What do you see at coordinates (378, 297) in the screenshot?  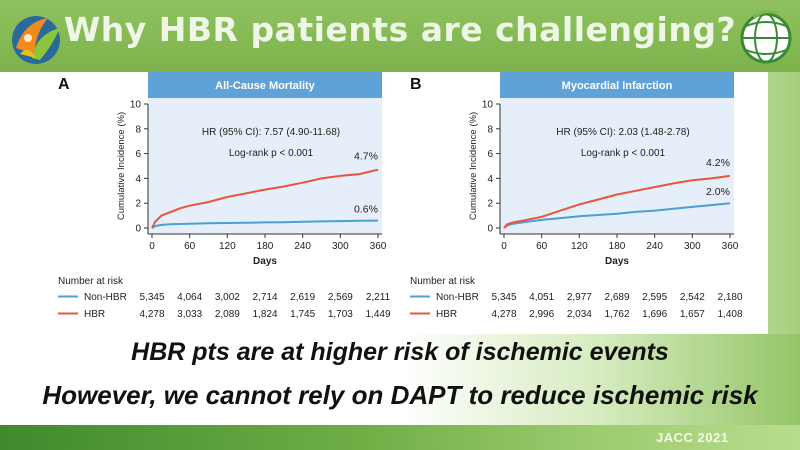 I see `risk-cell: 2,211` at bounding box center [378, 297].